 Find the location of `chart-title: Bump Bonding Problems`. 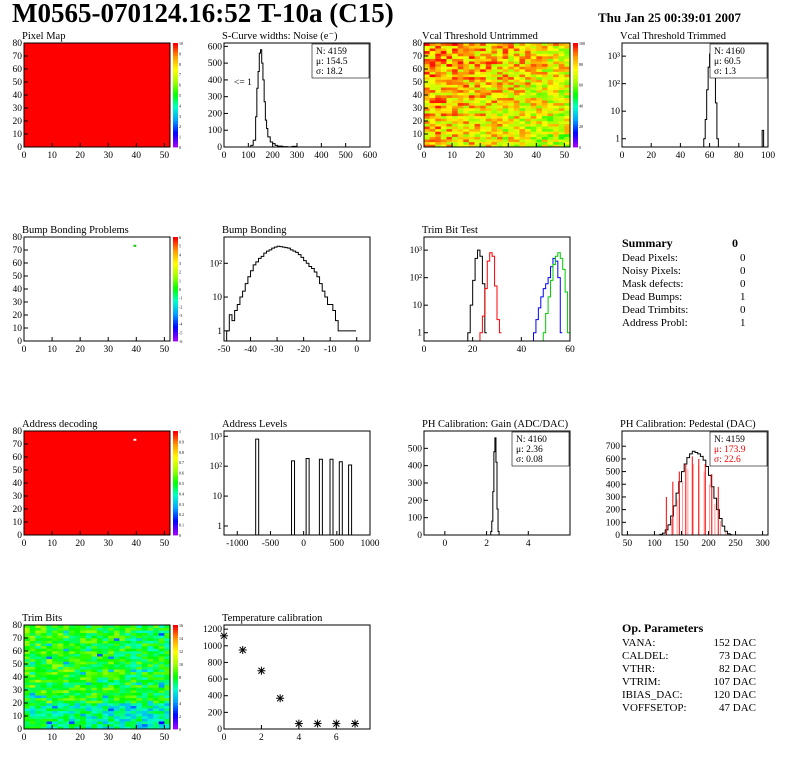

chart-title: Bump Bonding Problems is located at coordinates (75, 230).